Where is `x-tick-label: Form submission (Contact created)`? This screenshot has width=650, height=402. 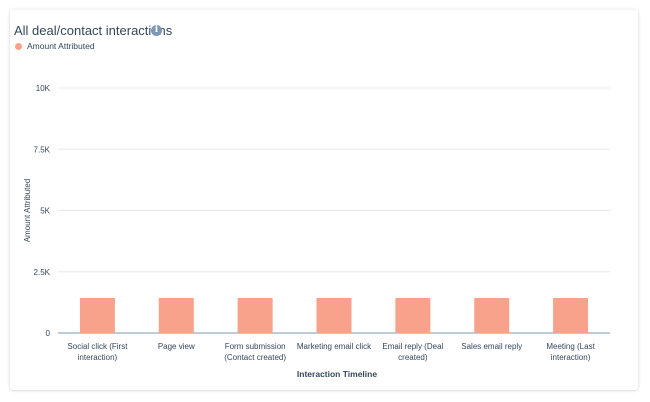 x-tick-label: Form submission (Contact created) is located at coordinates (255, 352).